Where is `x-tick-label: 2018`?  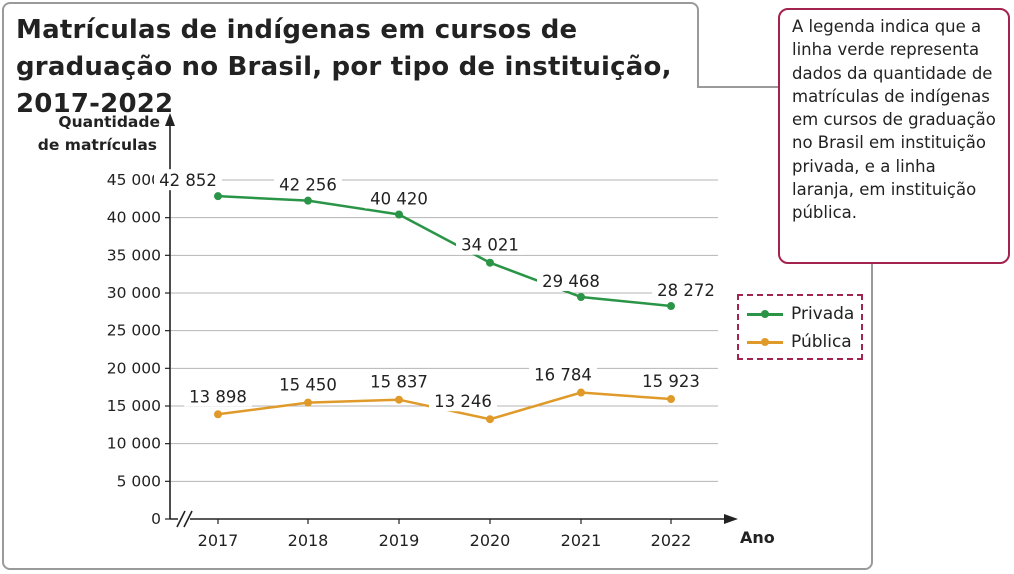 x-tick-label: 2018 is located at coordinates (308, 540).